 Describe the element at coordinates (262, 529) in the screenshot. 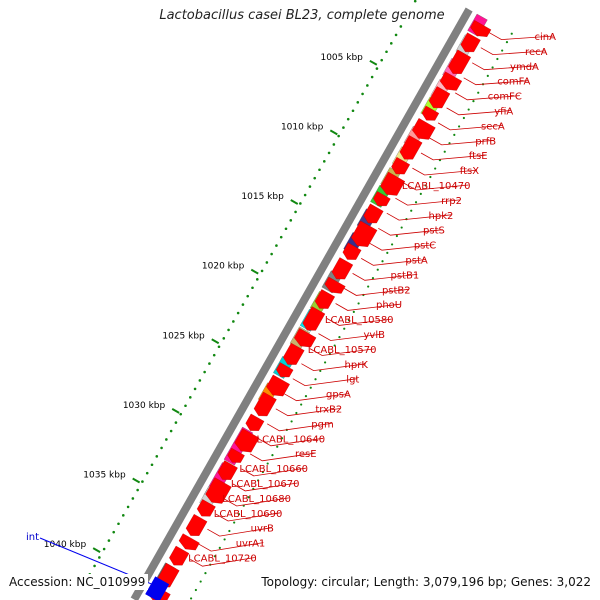

I see `gene-label: uvrB` at that location.